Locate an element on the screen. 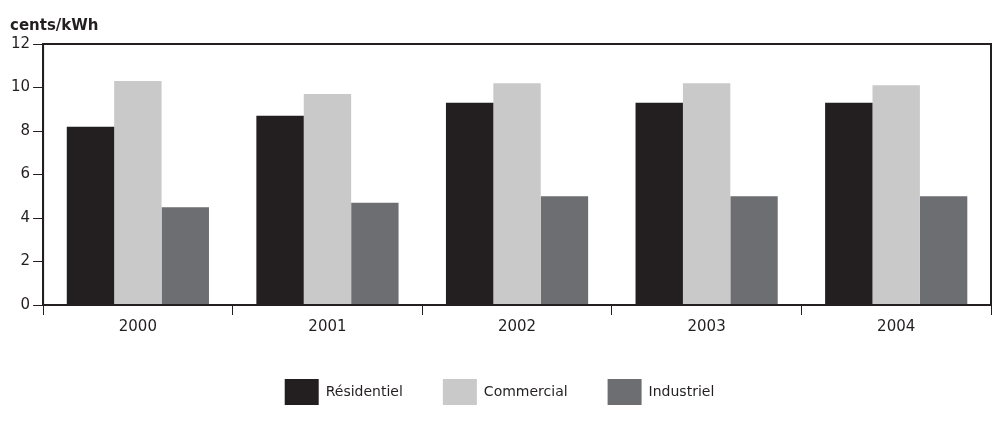 The image size is (1003, 423). x-tick-label: 2001 is located at coordinates (327, 325).